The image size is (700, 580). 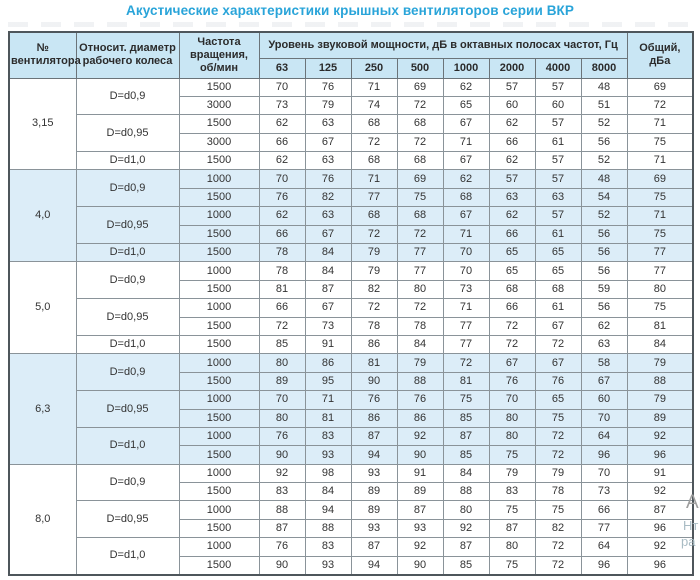 What do you see at coordinates (127, 55) in the screenshot?
I see `header-diameter: Относит. диаметр рабочего колеса` at bounding box center [127, 55].